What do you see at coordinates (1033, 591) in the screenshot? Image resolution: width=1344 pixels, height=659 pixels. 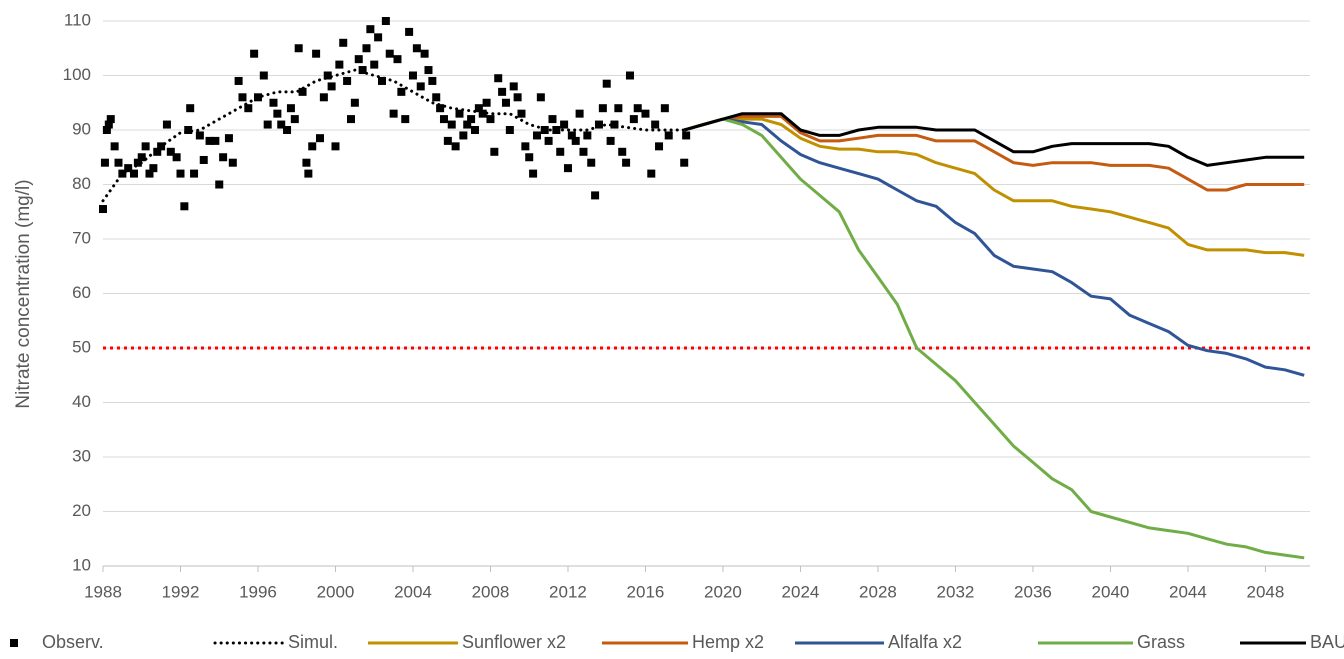 I see `x-tick-label: 2036` at bounding box center [1033, 591].